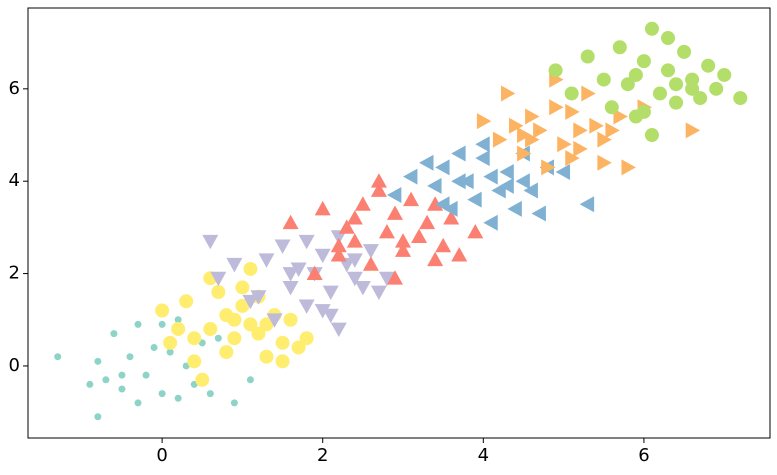 The image size is (777, 475). I want to click on y-tick-label: 4, so click(14, 180).